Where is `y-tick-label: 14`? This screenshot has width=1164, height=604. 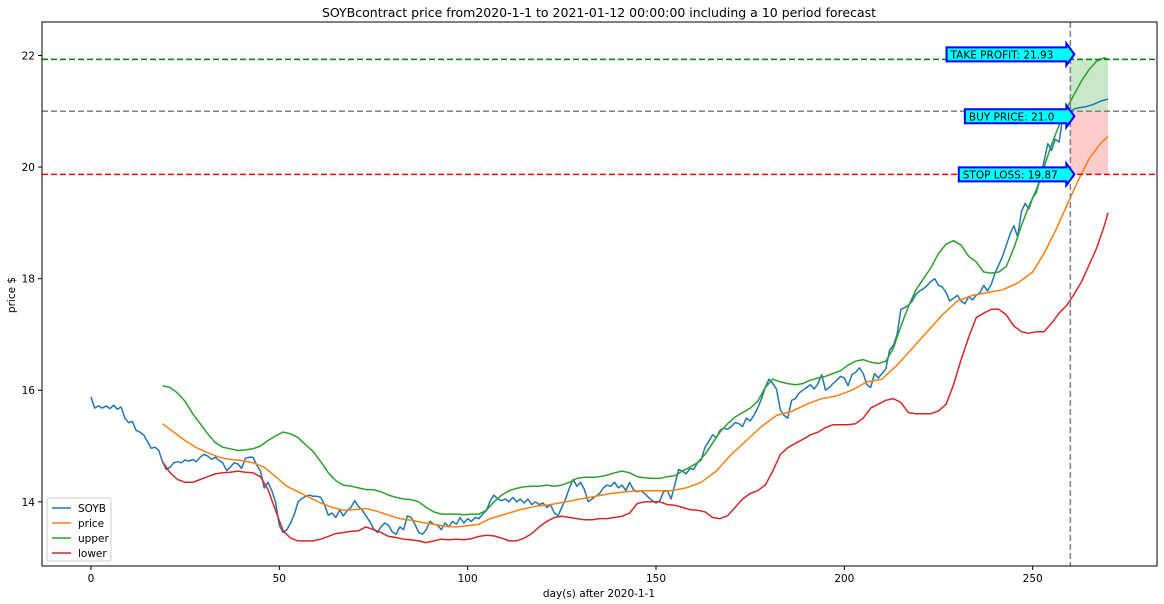
y-tick-label: 14 is located at coordinates (29, 503).